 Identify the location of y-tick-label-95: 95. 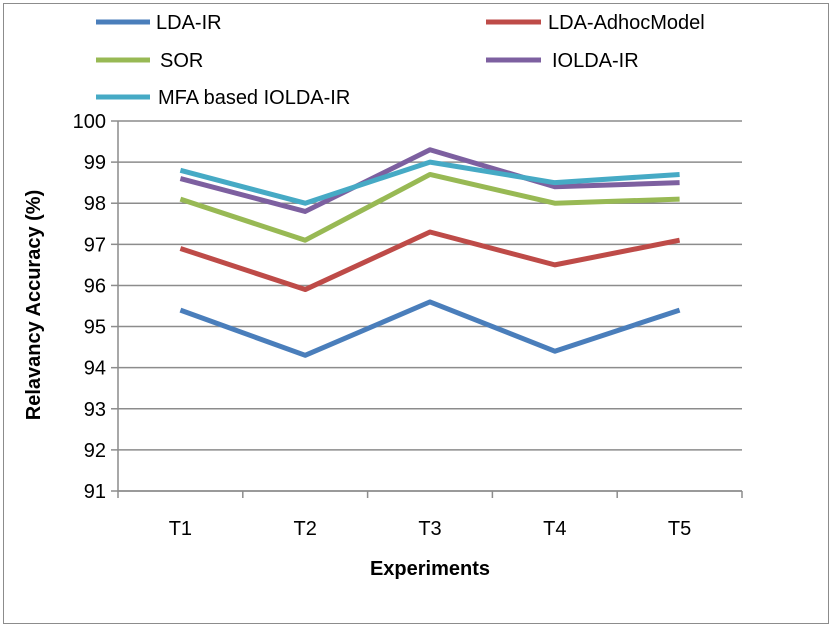
(95, 328).